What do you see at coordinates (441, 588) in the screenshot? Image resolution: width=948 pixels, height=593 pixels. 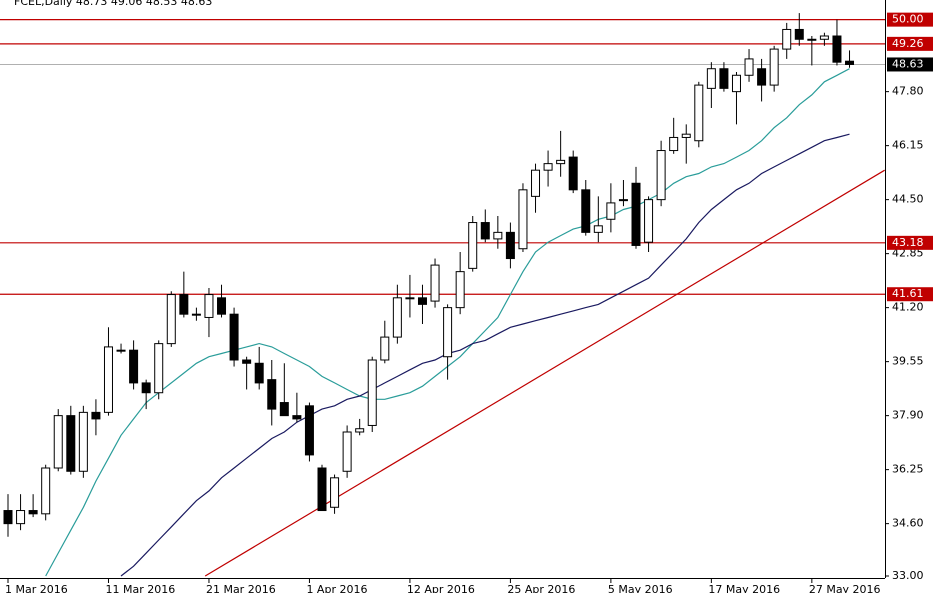 I see `x-tick-label: 12 Apr 2016` at bounding box center [441, 588].